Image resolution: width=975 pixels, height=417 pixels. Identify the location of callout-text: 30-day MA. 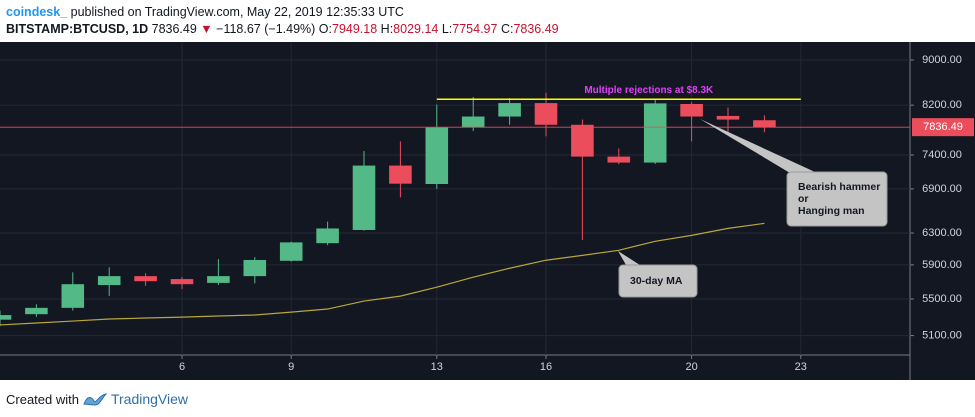
(656, 281).